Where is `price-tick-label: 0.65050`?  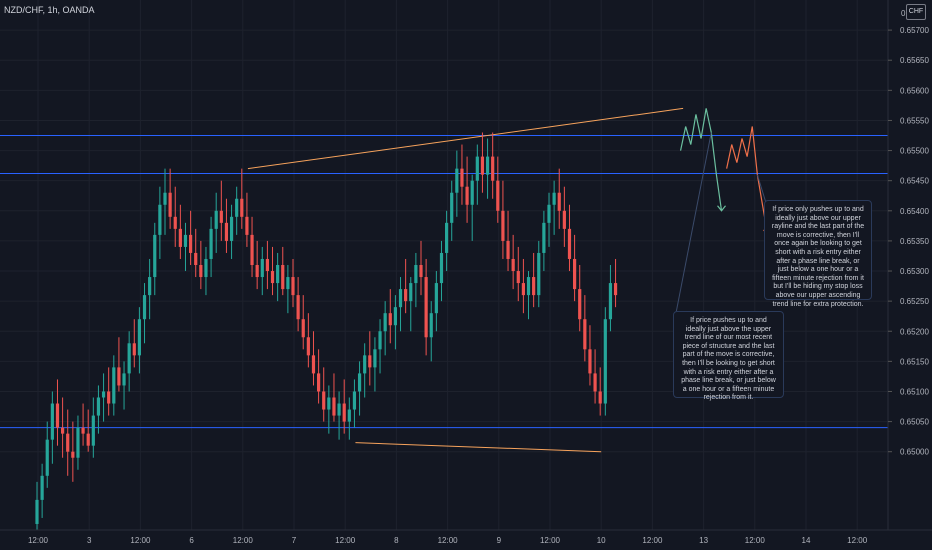 price-tick-label: 0.65050 is located at coordinates (914, 422).